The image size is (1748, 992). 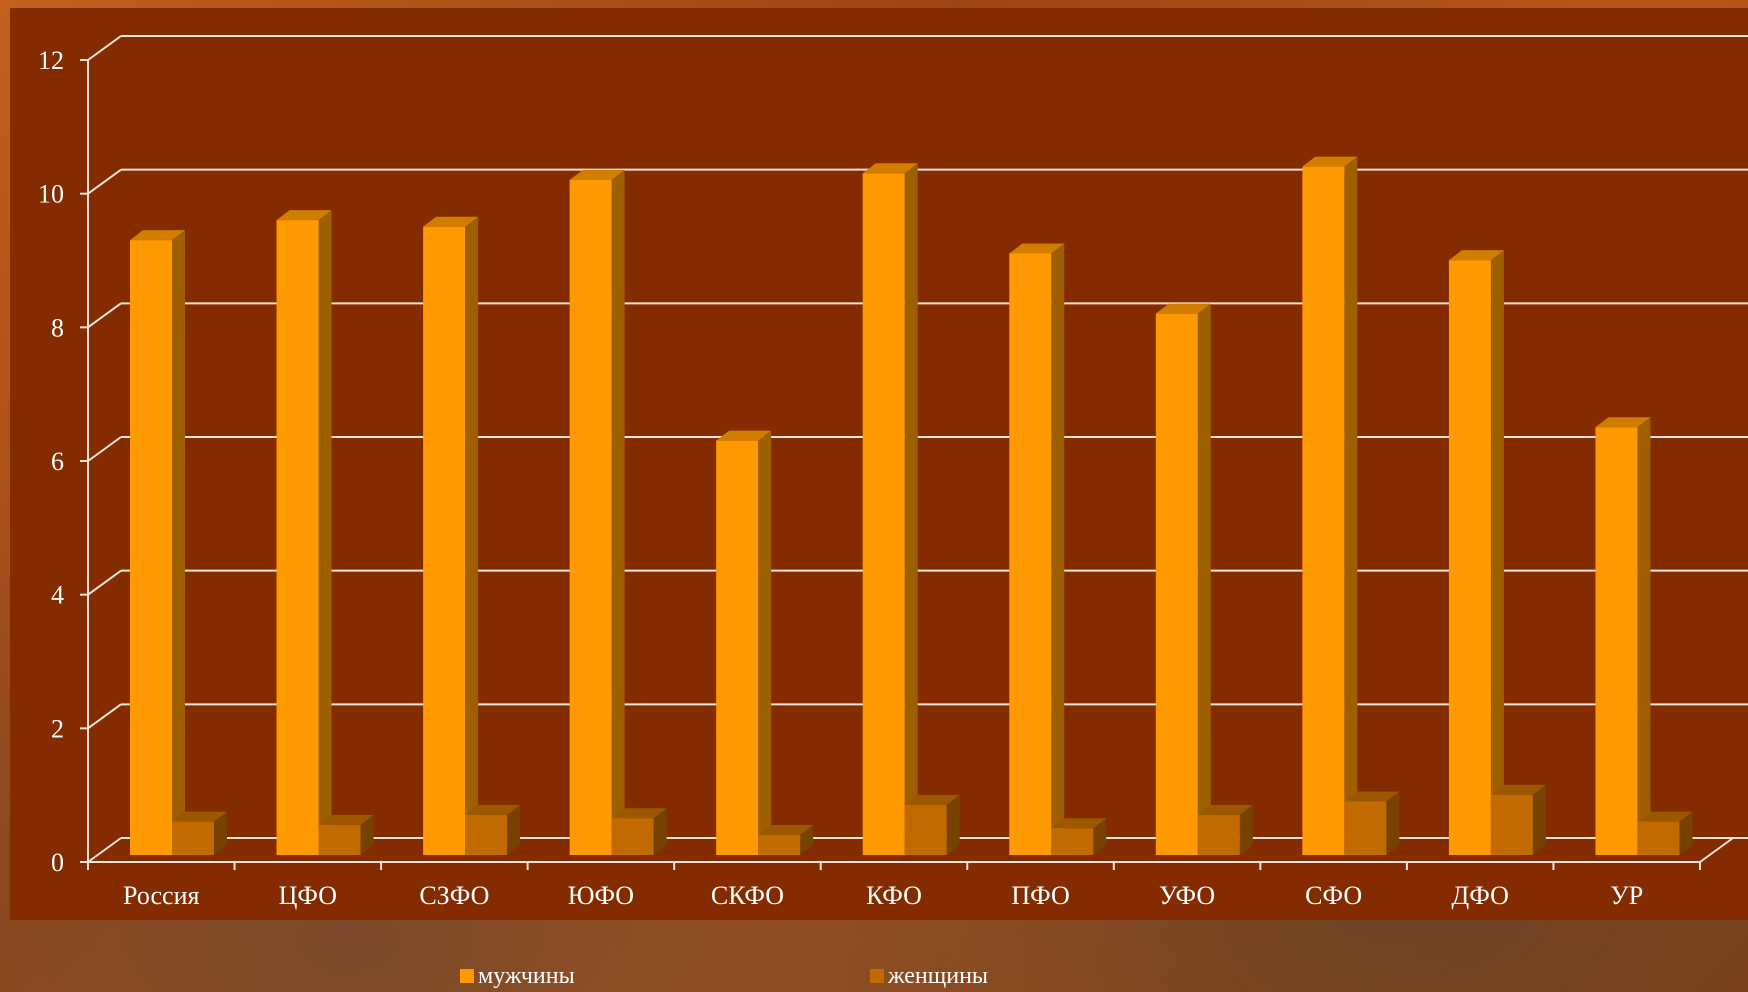 What do you see at coordinates (454, 895) in the screenshot?
I see `x-tick-label: СЗФО` at bounding box center [454, 895].